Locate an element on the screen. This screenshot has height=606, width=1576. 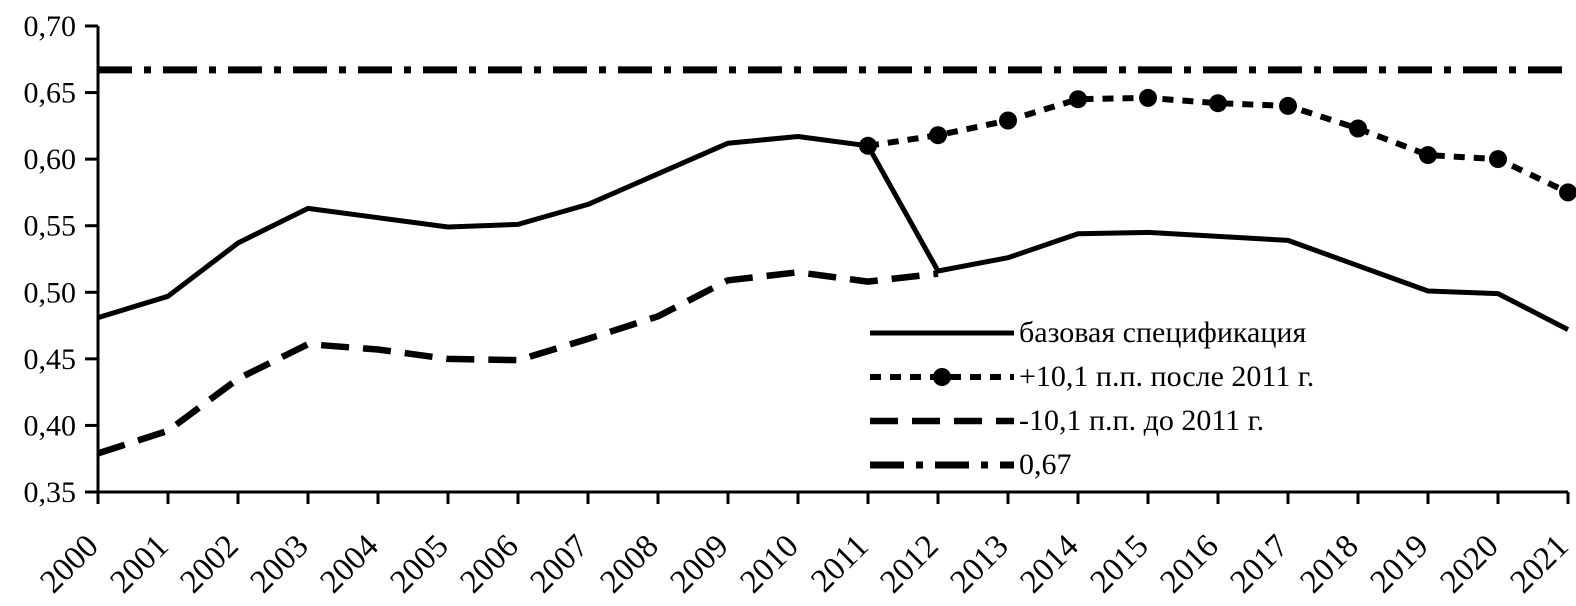
legend-sample-marker is located at coordinates (942, 377).